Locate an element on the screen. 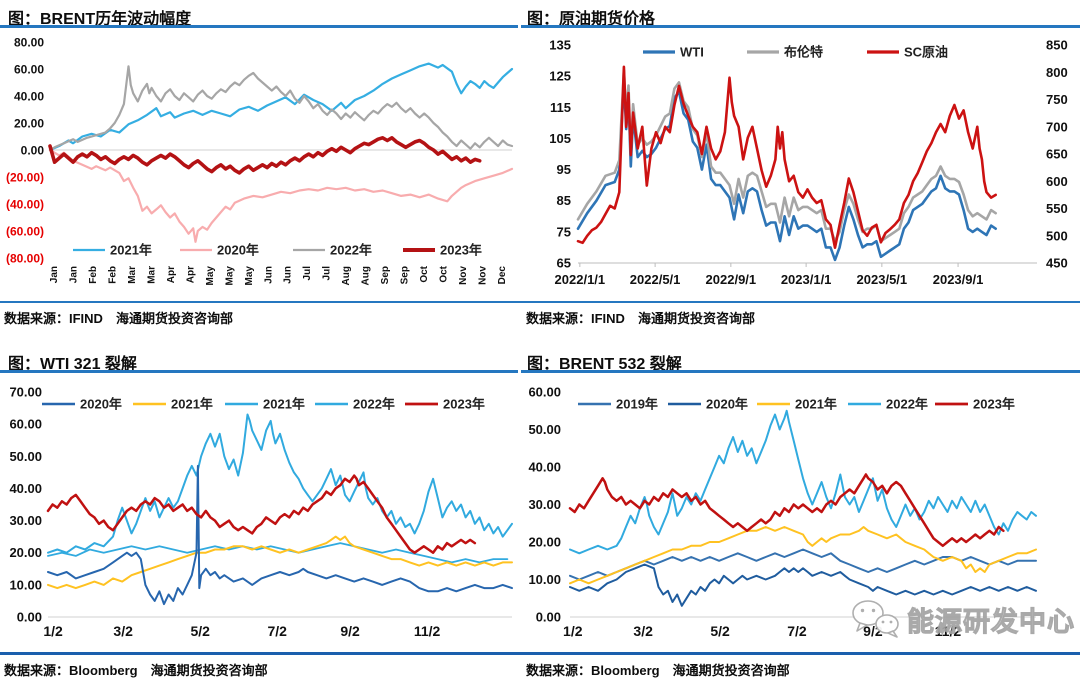 The height and width of the screenshot is (682, 1080). y-axis-labels: 135 125 115 105 95 85 75 65 is located at coordinates (560, 154).